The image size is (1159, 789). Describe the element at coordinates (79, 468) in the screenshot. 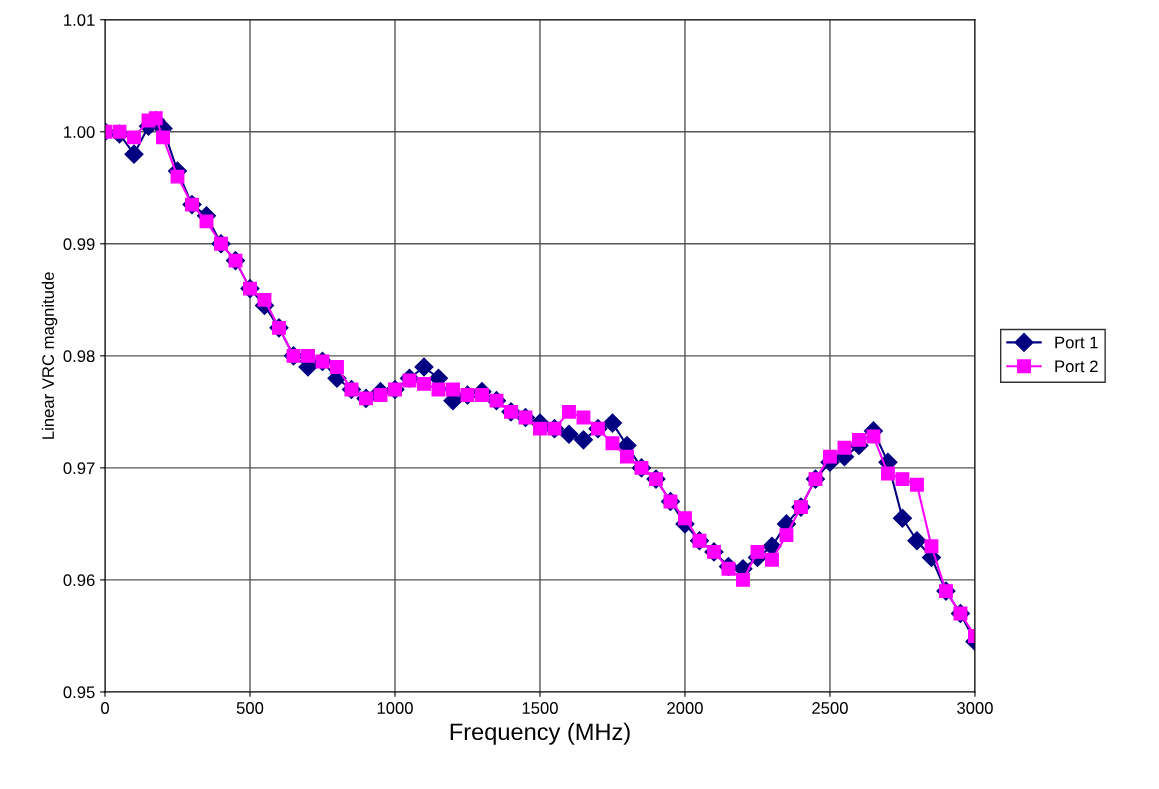

I see `y-tick-label: 0.97` at that location.